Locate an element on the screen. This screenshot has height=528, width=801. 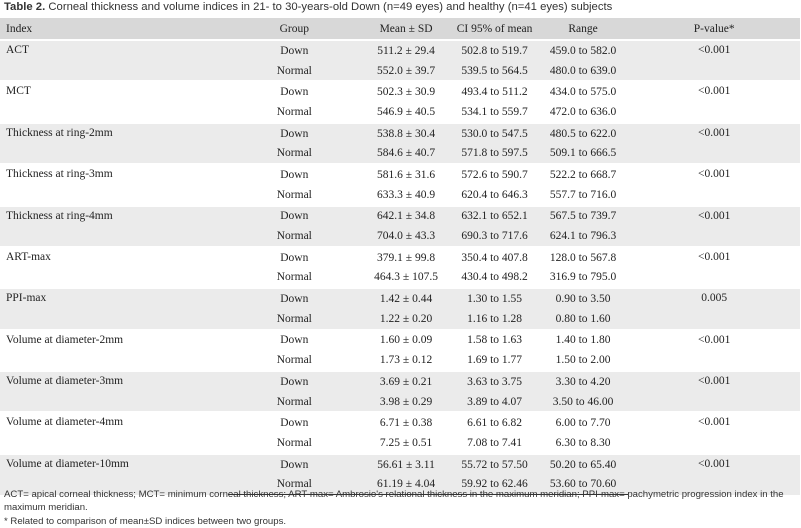
index-cell: Thickness at ring-2mm is located at coordinates (114, 143).